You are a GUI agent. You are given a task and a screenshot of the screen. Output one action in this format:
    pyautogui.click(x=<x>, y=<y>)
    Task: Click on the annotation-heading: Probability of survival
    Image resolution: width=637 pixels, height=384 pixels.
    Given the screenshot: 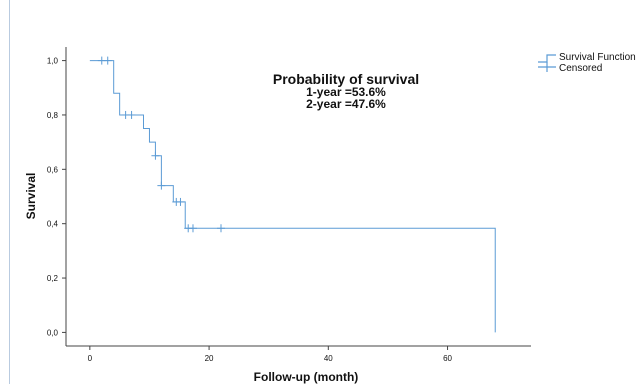 What is the action you would take?
    pyautogui.click(x=346, y=79)
    